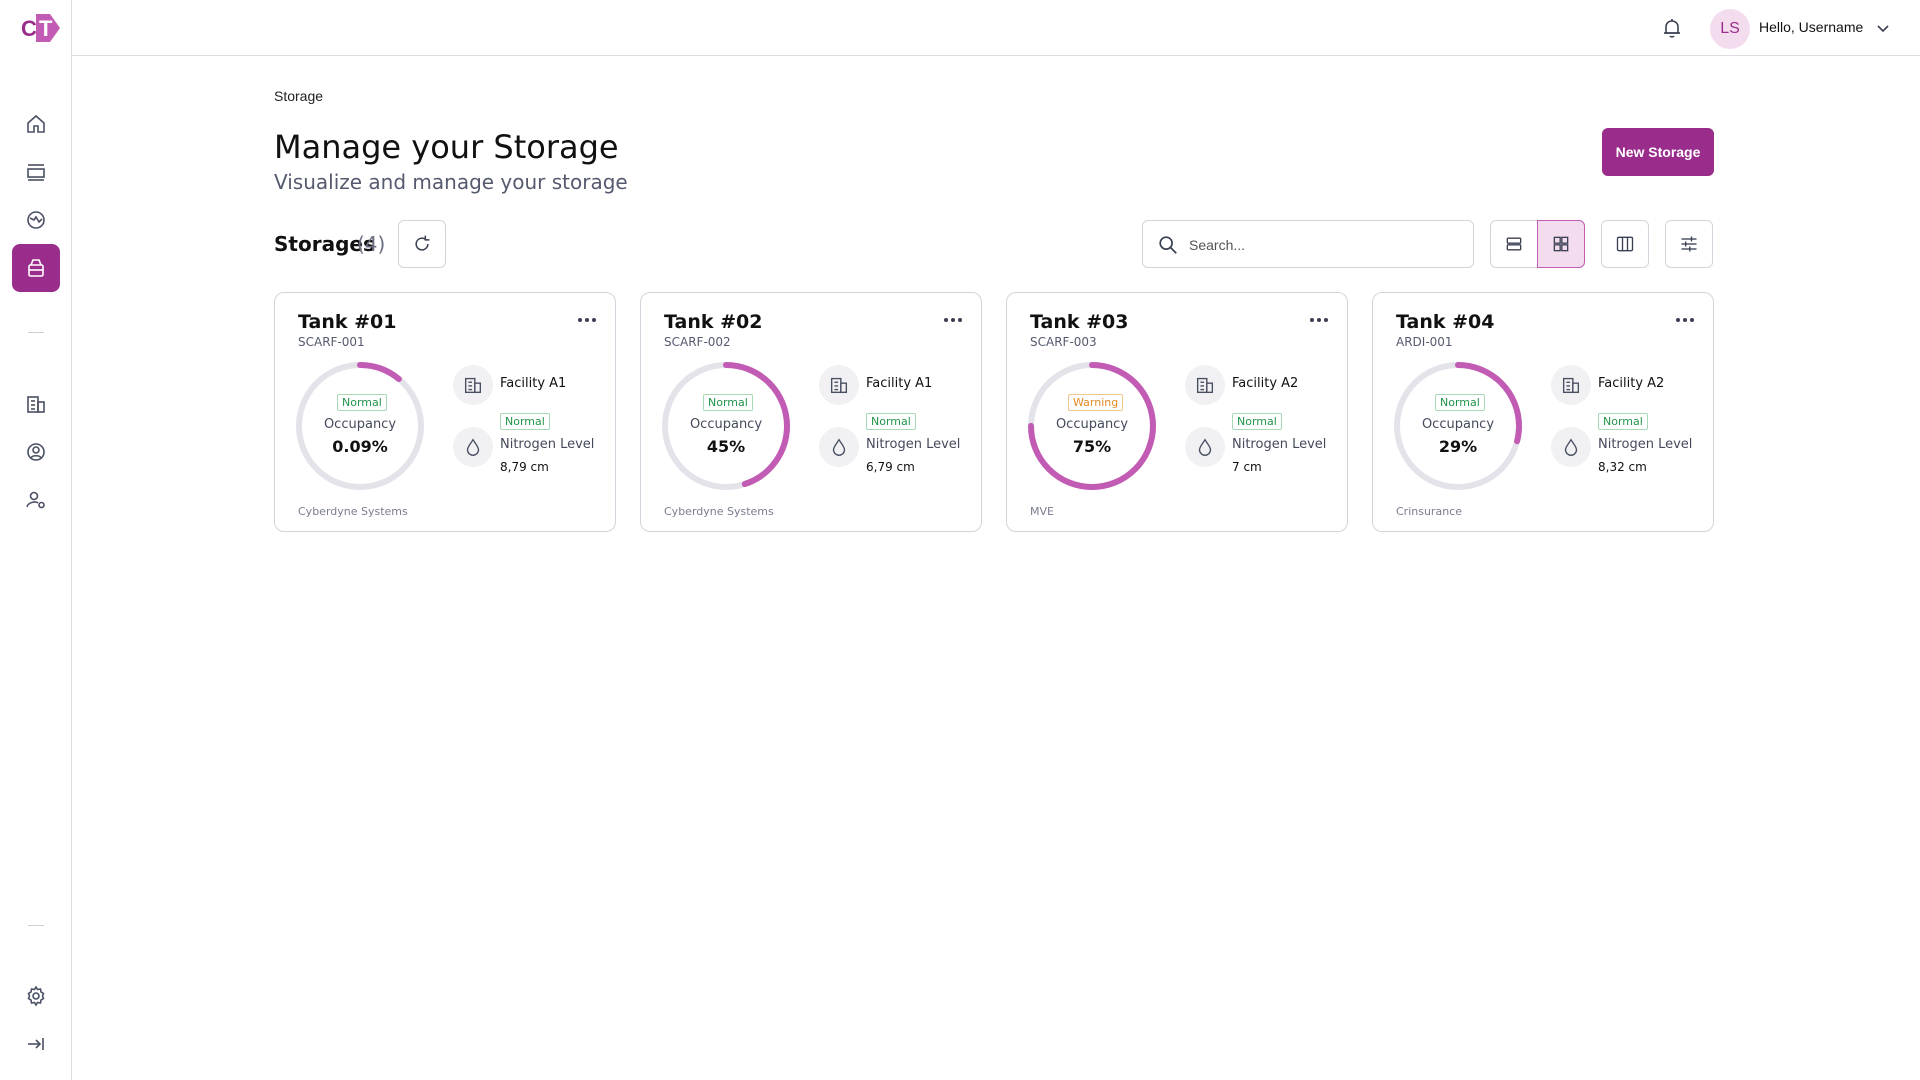 The image size is (1920, 1080). Describe the element at coordinates (1324, 245) in the screenshot. I see `search-input` at that location.